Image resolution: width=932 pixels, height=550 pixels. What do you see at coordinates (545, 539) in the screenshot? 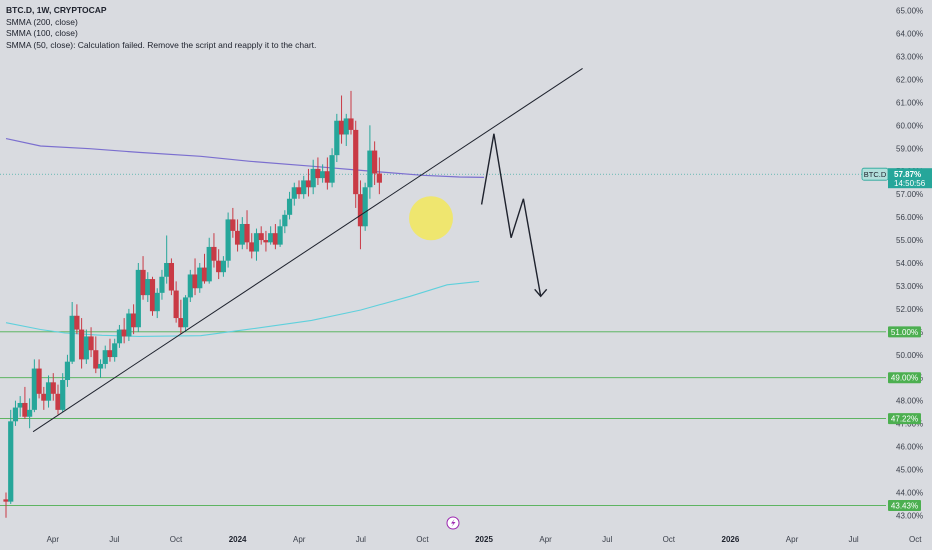
I see `x-tick-label: Apr` at bounding box center [545, 539].